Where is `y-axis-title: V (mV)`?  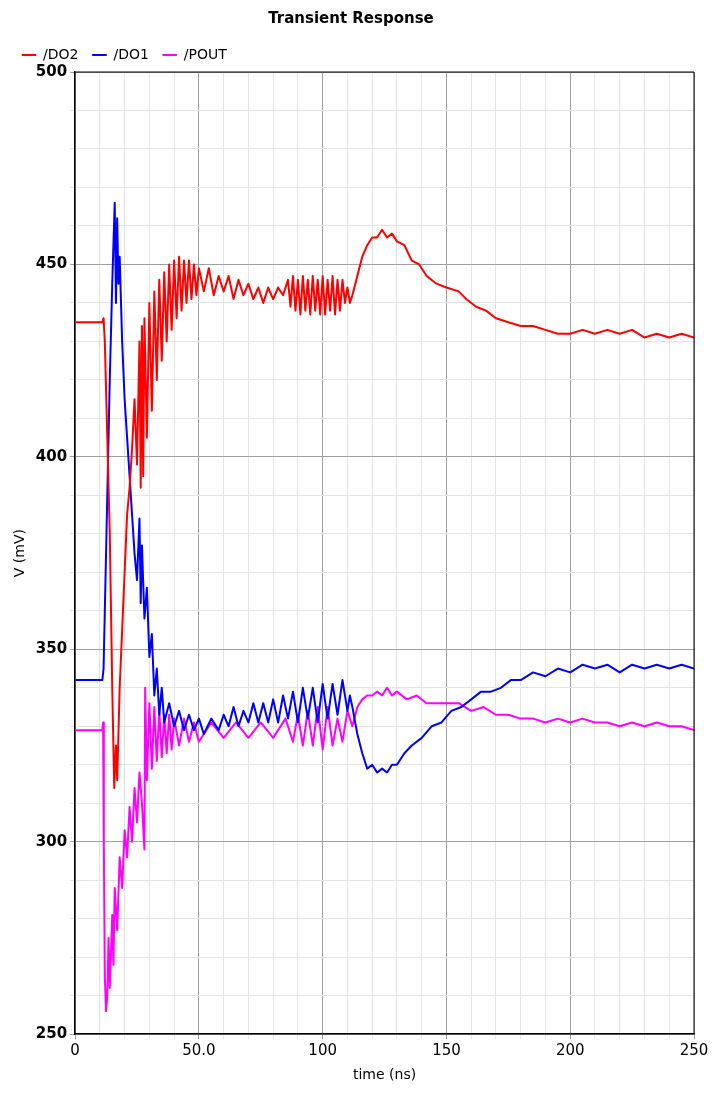
y-axis-title: V (mV) is located at coordinates (19, 553).